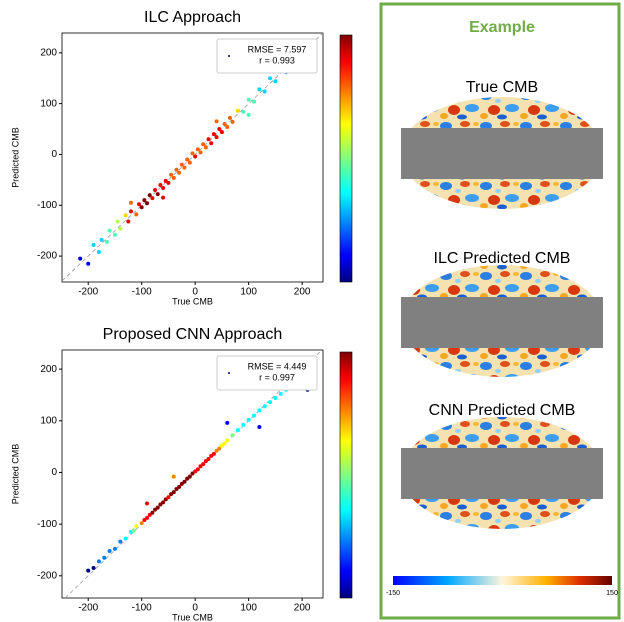 The height and width of the screenshot is (622, 624). What do you see at coordinates (277, 366) in the screenshot?
I see `legend-text: RMSE = 4.449` at bounding box center [277, 366].